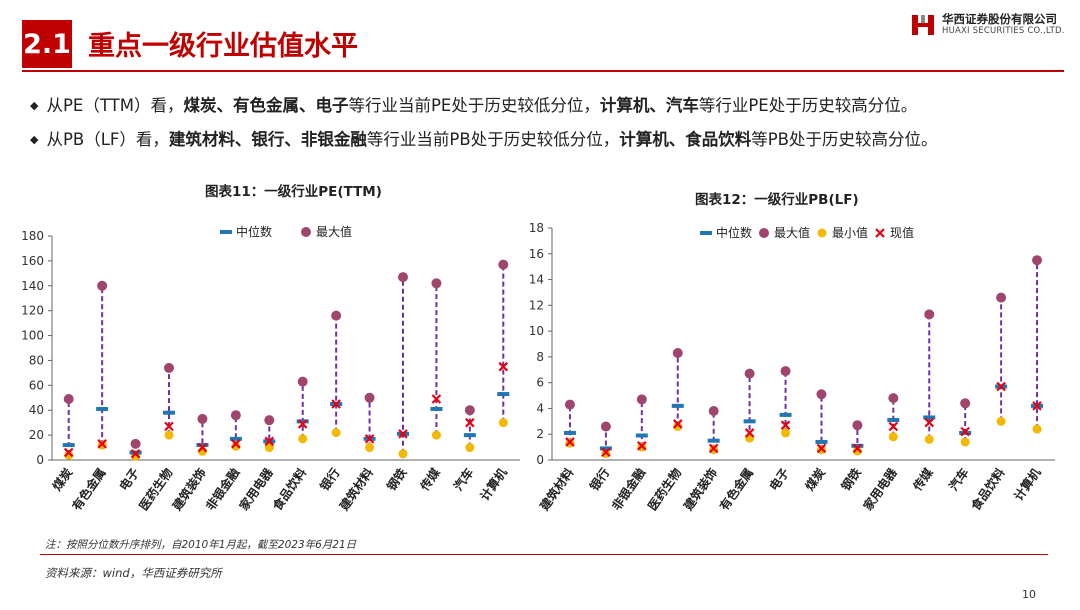 The image size is (1080, 610). I want to click on y-tick-label: 100, so click(32, 336).